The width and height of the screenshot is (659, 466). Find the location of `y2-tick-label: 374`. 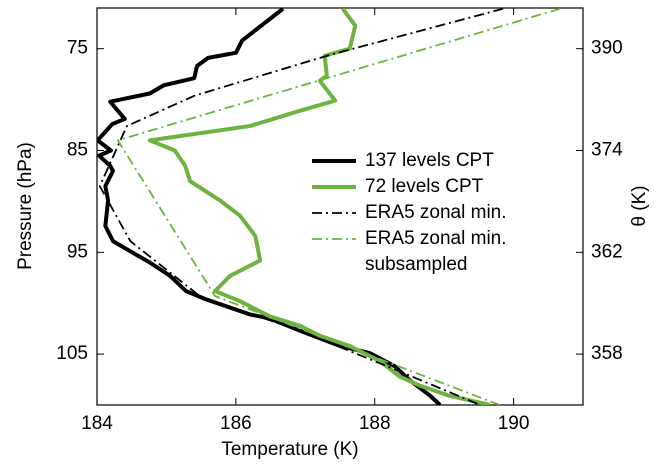

y2-tick-label: 374 is located at coordinates (607, 150).